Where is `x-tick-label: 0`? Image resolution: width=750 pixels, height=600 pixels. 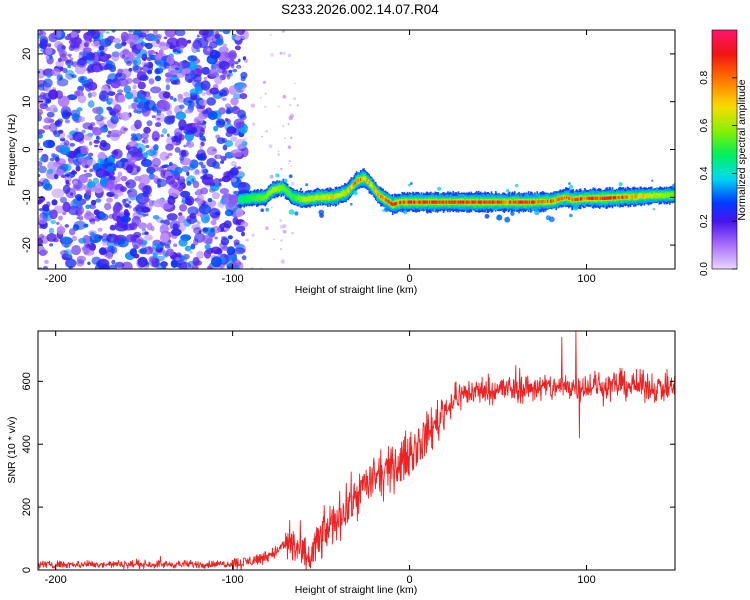
x-tick-label: 0 is located at coordinates (410, 279).